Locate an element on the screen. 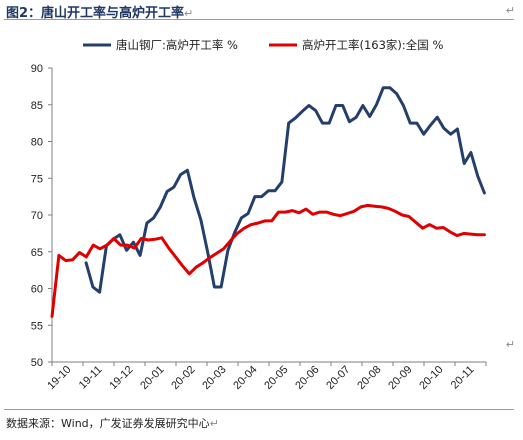 The height and width of the screenshot is (440, 523). x-tick-label: 20-05 is located at coordinates (276, 378).